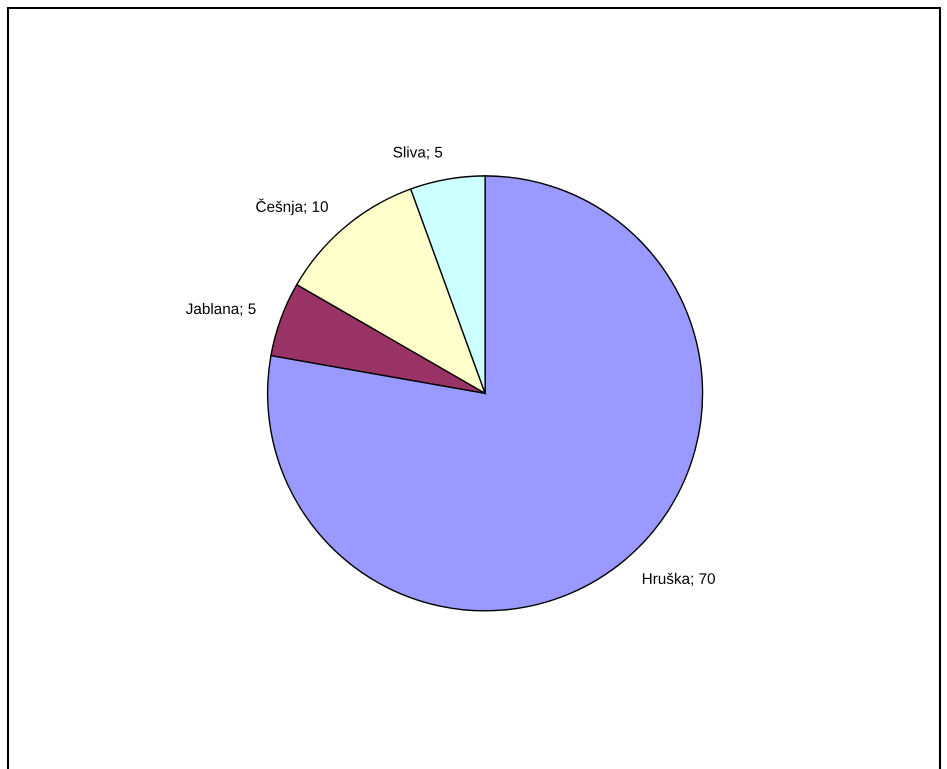 The width and height of the screenshot is (947, 769). What do you see at coordinates (221, 309) in the screenshot?
I see `slice-label: Jablana; 5` at bounding box center [221, 309].